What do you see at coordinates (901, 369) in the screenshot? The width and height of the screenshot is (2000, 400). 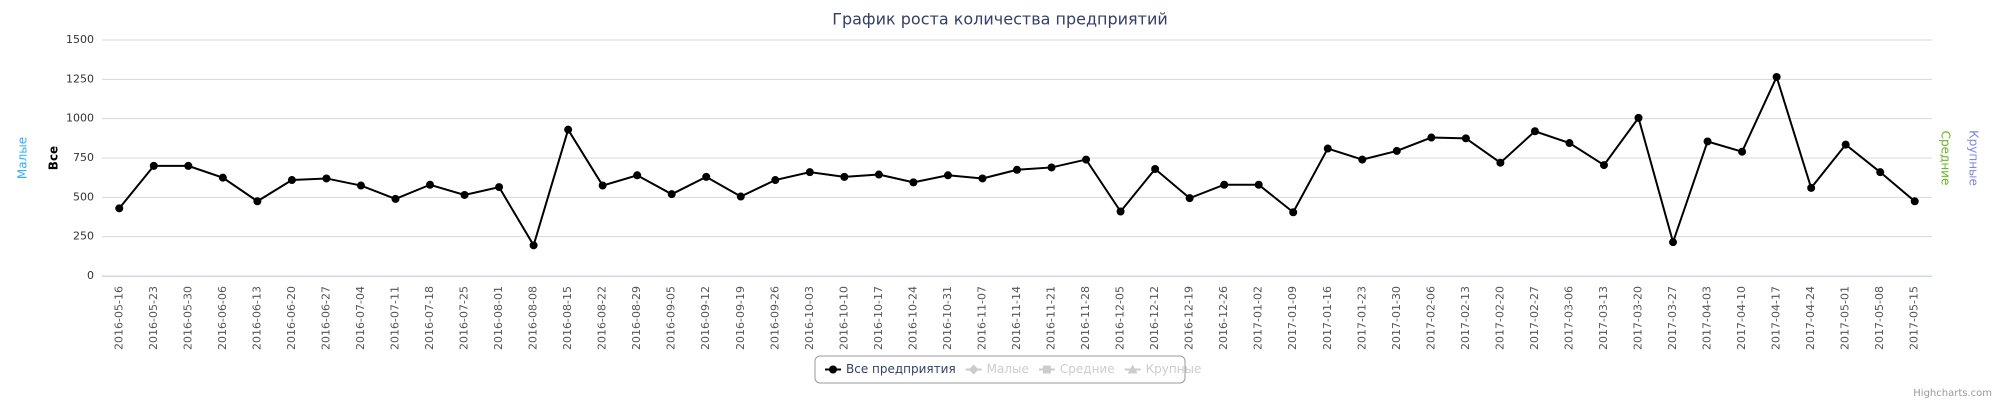 I see `legend-item: Все предприятия` at bounding box center [901, 369].